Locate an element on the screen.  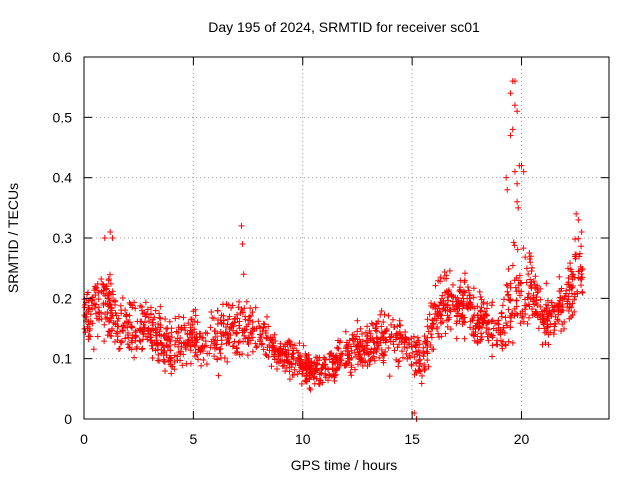
x-tick-label: 10 is located at coordinates (303, 439).